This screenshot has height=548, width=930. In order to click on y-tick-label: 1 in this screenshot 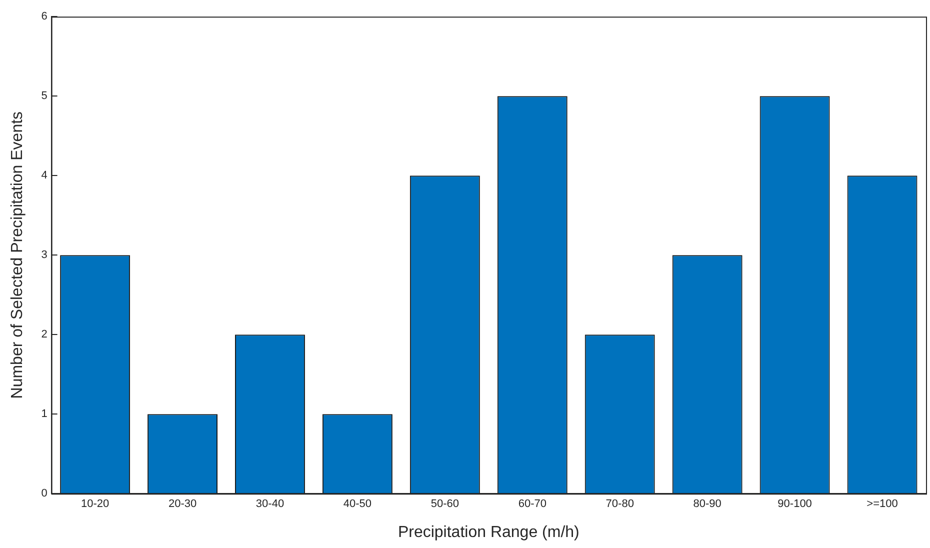, I will do `click(44, 414)`.